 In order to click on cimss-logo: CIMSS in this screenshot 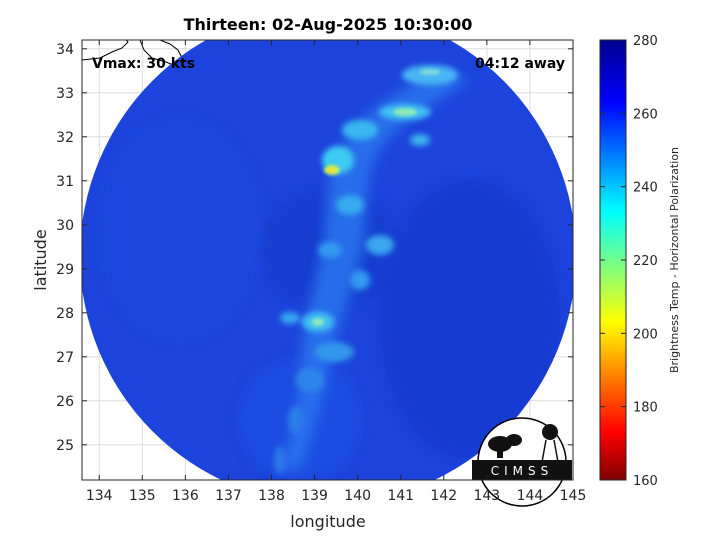, I will do `click(522, 462)`.